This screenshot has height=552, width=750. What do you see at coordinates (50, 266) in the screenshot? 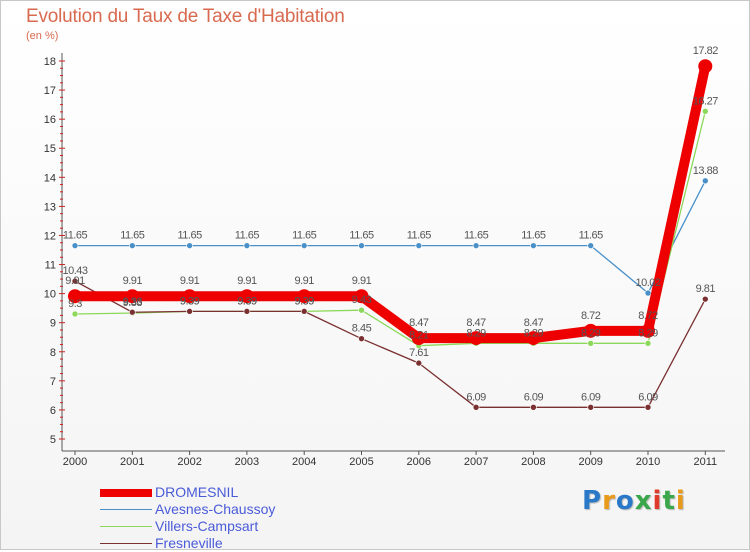
I see `y-tick-label: 11` at bounding box center [50, 266].